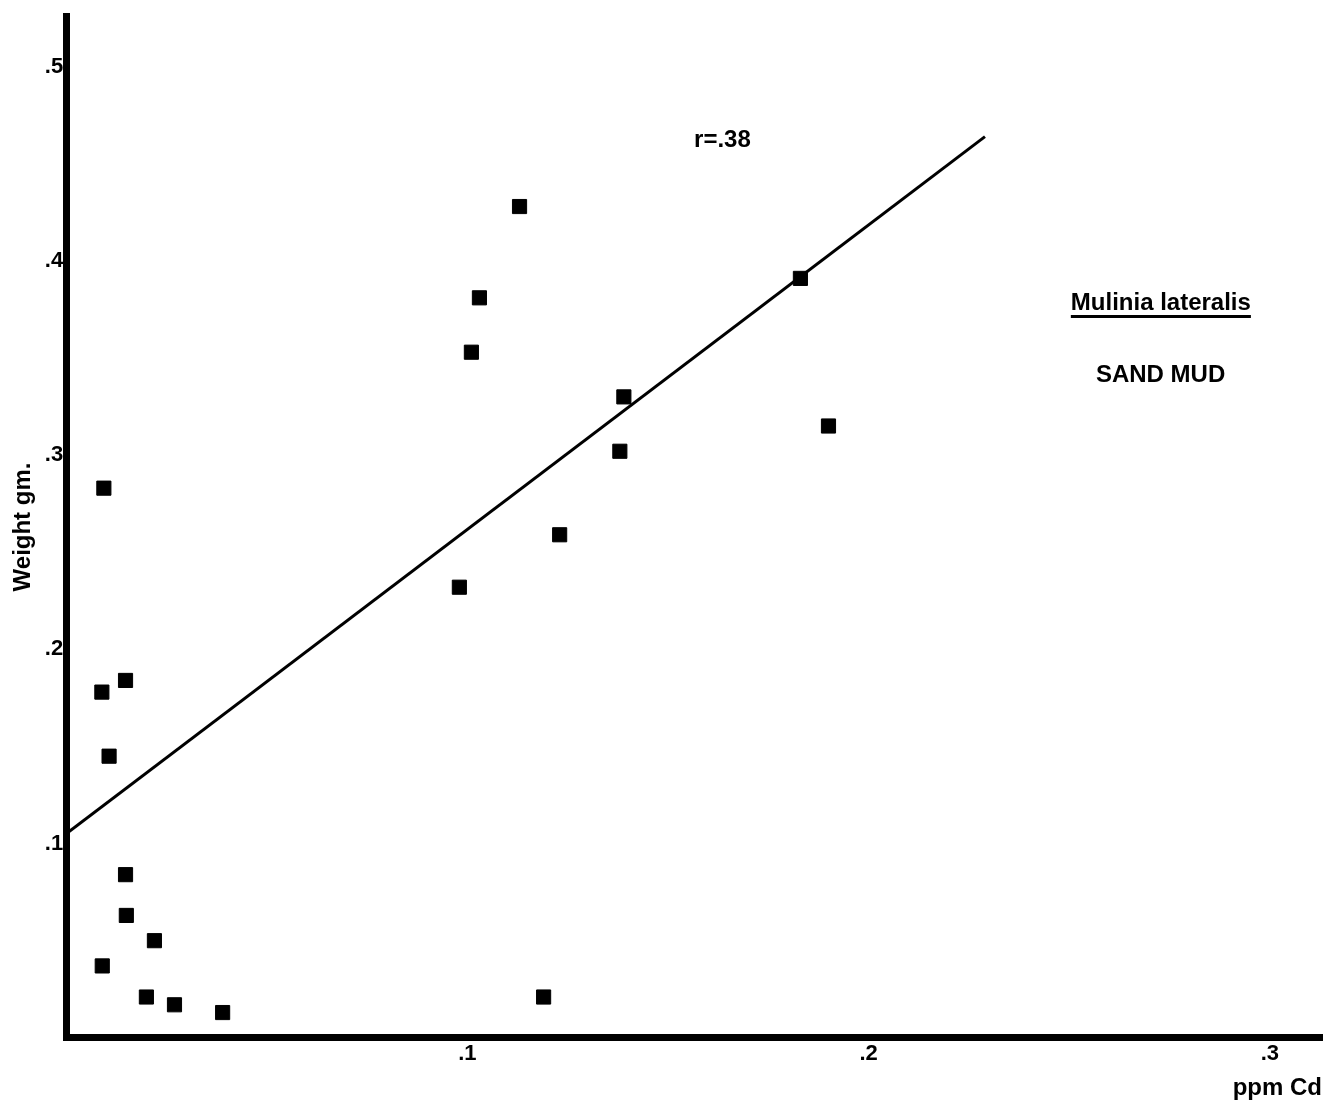 This screenshot has height=1112, width=1337. Describe the element at coordinates (722, 139) in the screenshot. I see `annotation: r=.38` at that location.